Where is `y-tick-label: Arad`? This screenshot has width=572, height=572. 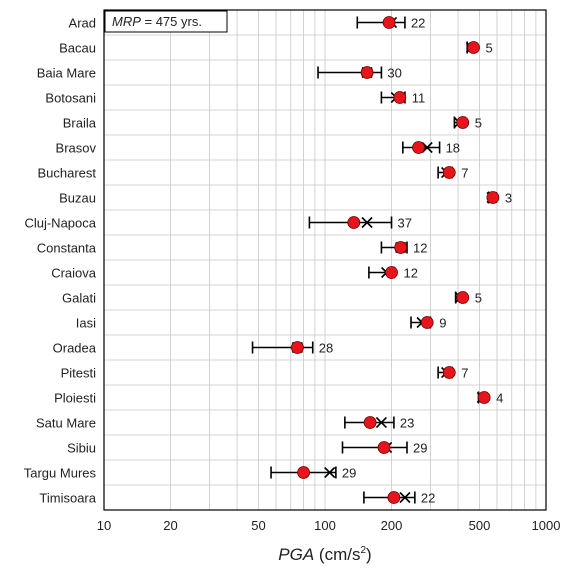
y-tick-label: Arad is located at coordinates (82, 23).